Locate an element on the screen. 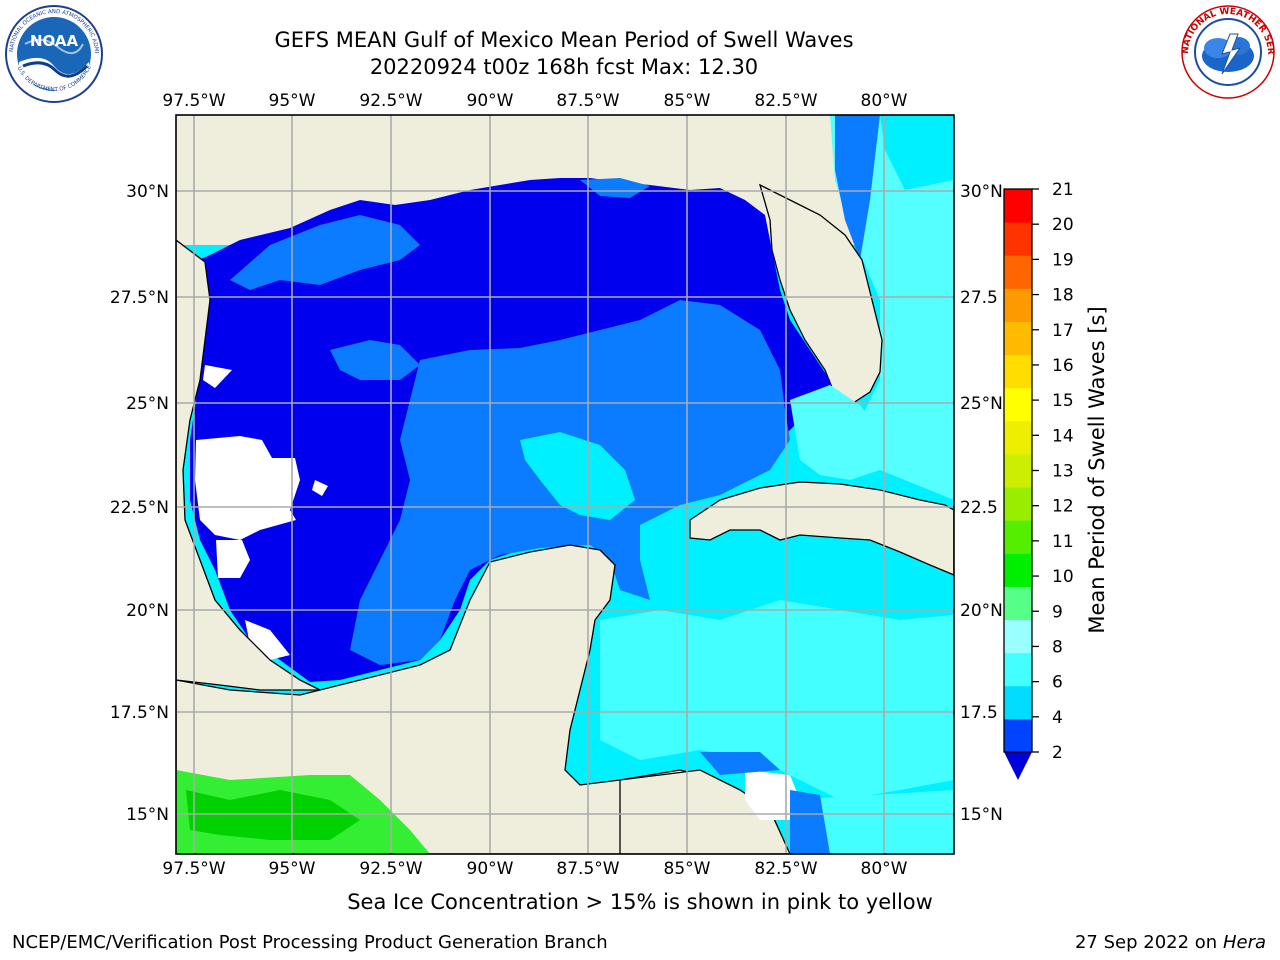 The width and height of the screenshot is (1280, 960). cuba is located at coordinates (821, 528).